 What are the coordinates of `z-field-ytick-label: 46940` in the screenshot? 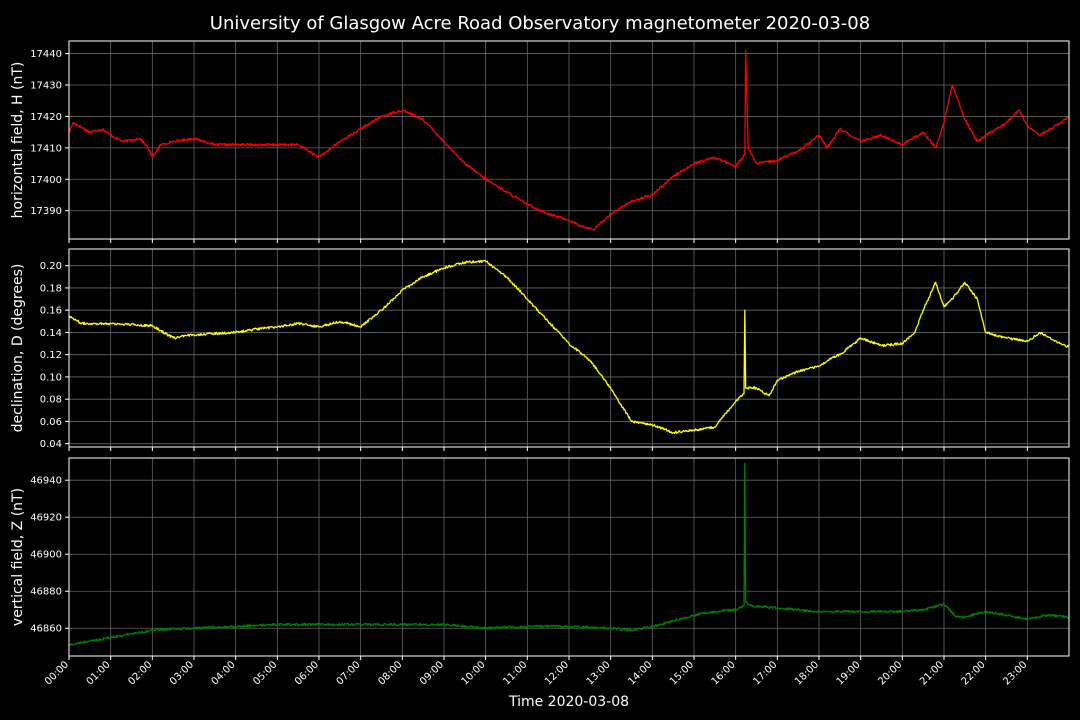 It's located at (46, 481).